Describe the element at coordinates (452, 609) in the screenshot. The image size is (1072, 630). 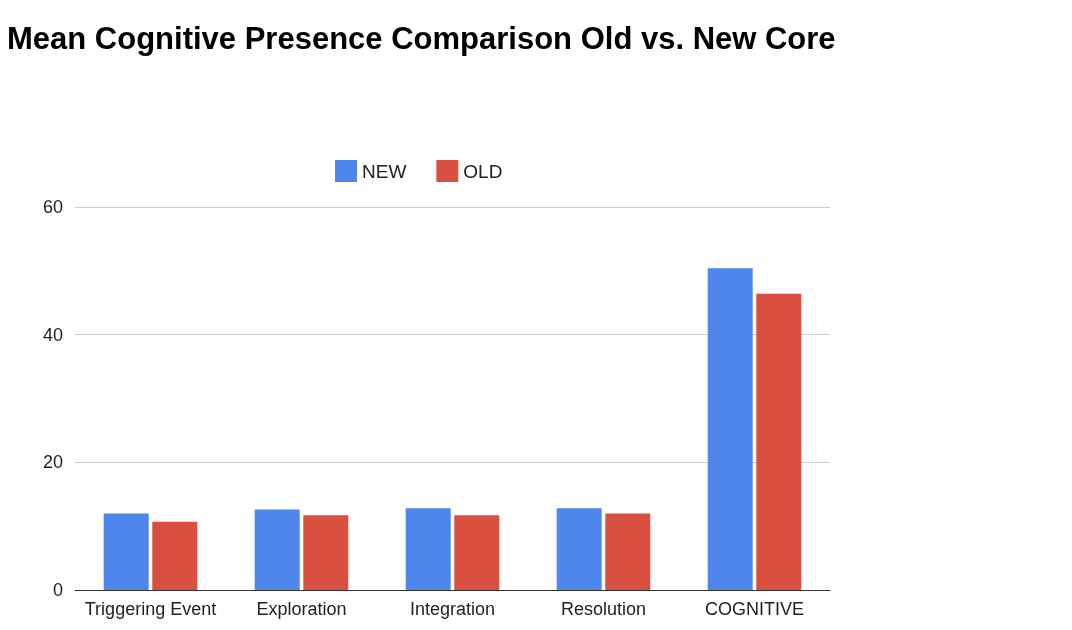
I see `x-tick-label: Integration` at that location.